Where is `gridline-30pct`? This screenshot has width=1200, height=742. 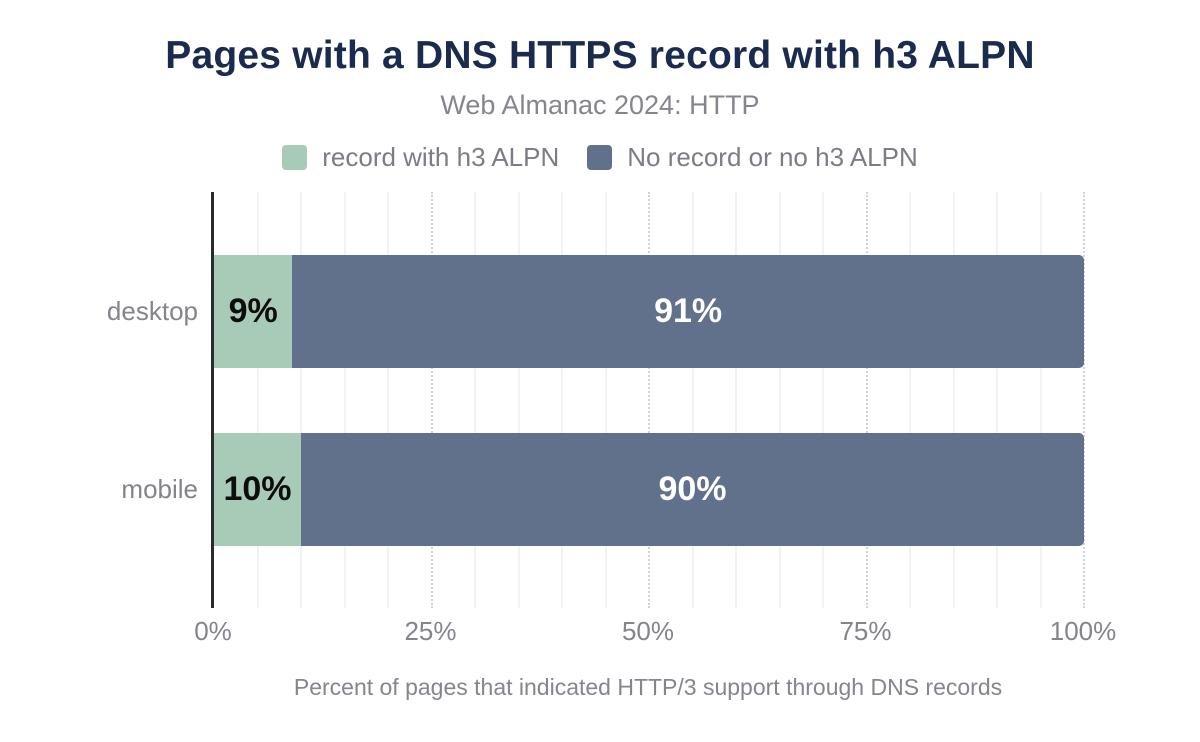 gridline-30pct is located at coordinates (475, 400).